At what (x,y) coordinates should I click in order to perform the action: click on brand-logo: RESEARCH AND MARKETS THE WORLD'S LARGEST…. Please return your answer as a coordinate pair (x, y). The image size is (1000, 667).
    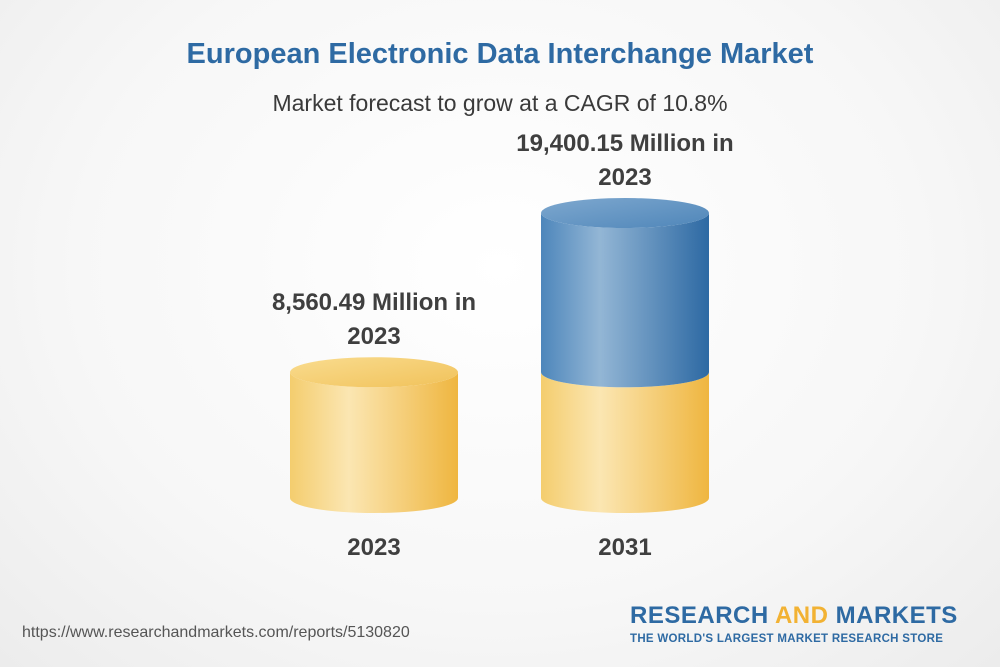
    Looking at the image, I should click on (805, 623).